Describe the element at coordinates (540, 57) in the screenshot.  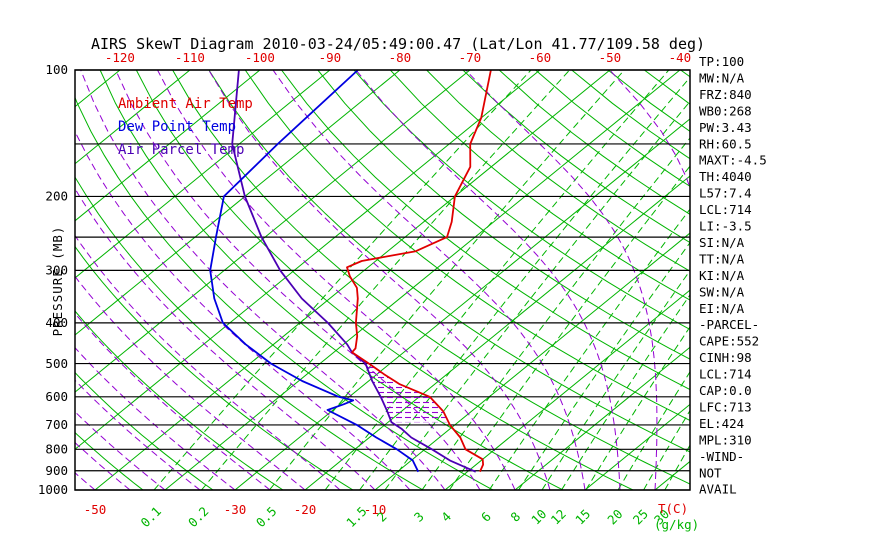
I see `top-temp-tick-label: -60` at that location.